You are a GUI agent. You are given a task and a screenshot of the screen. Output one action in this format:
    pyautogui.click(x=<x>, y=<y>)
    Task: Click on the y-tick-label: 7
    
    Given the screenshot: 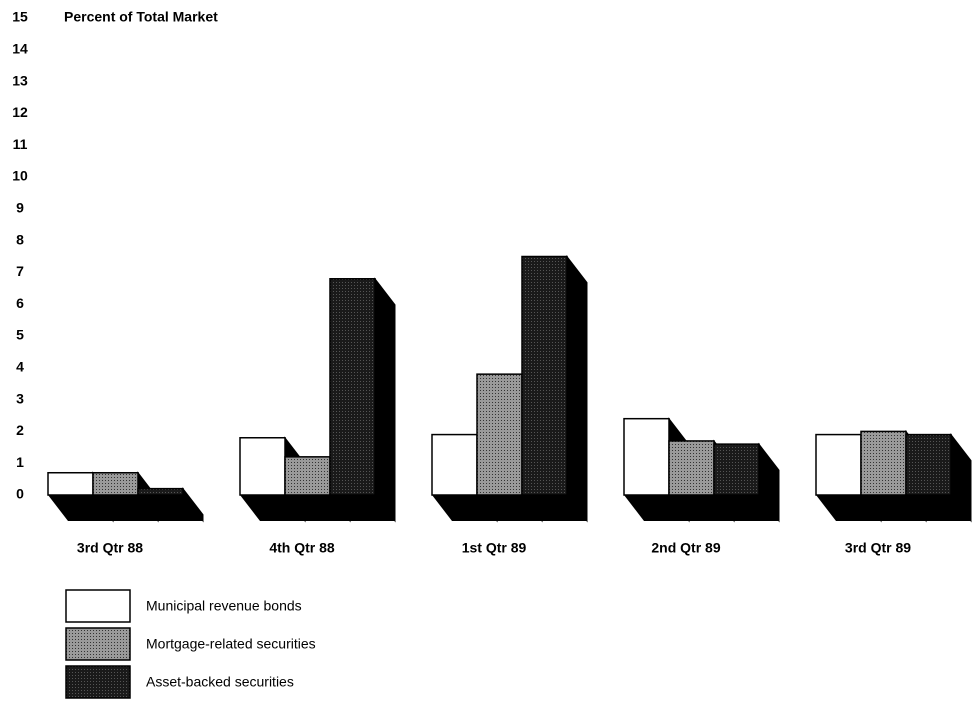 What is the action you would take?
    pyautogui.click(x=20, y=271)
    